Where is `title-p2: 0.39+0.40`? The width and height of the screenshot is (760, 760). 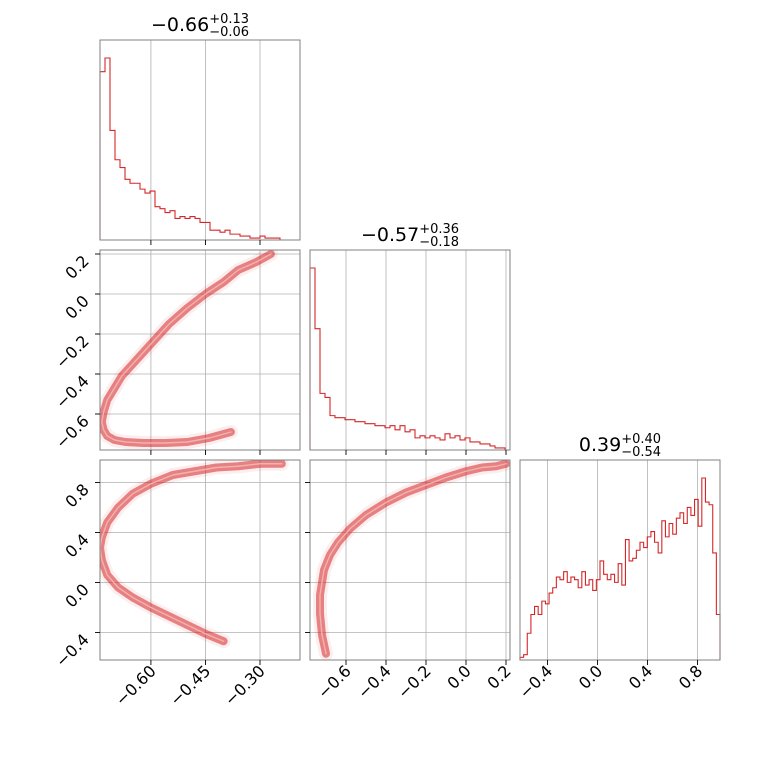
title-p2: 0.39+0.40 is located at coordinates (620, 444).